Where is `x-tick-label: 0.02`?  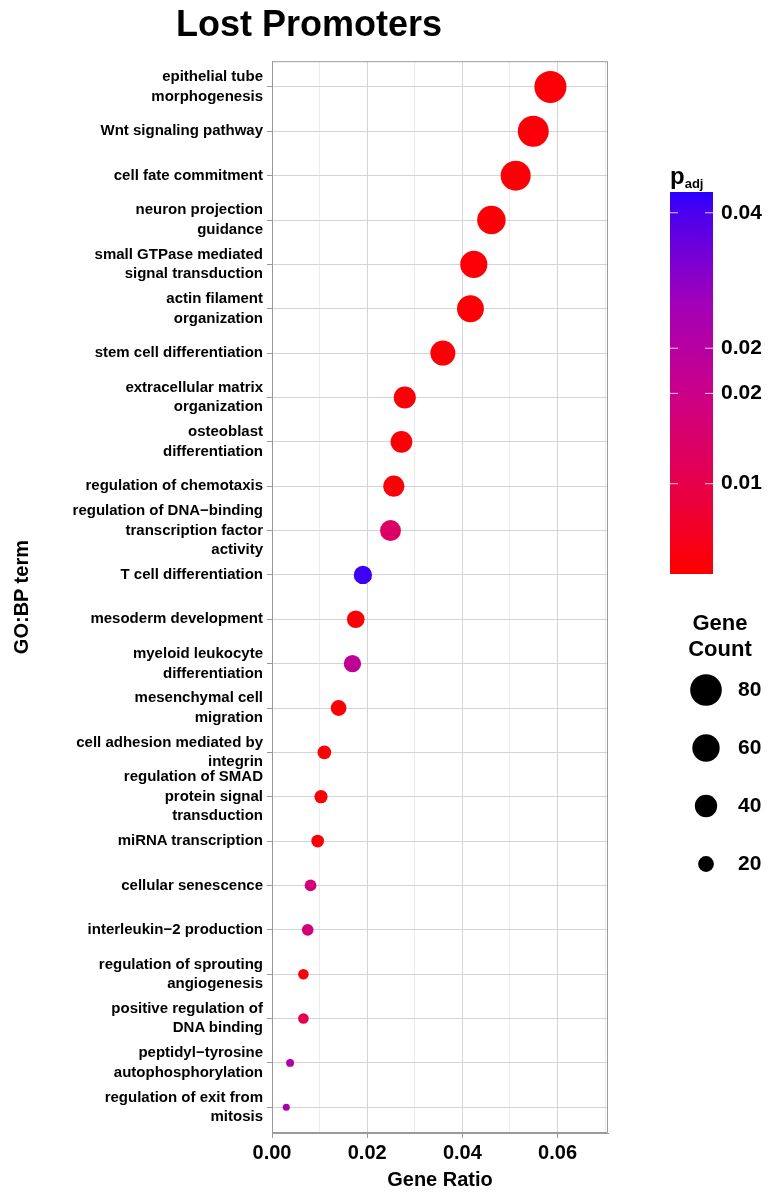
x-tick-label: 0.02 is located at coordinates (367, 1151).